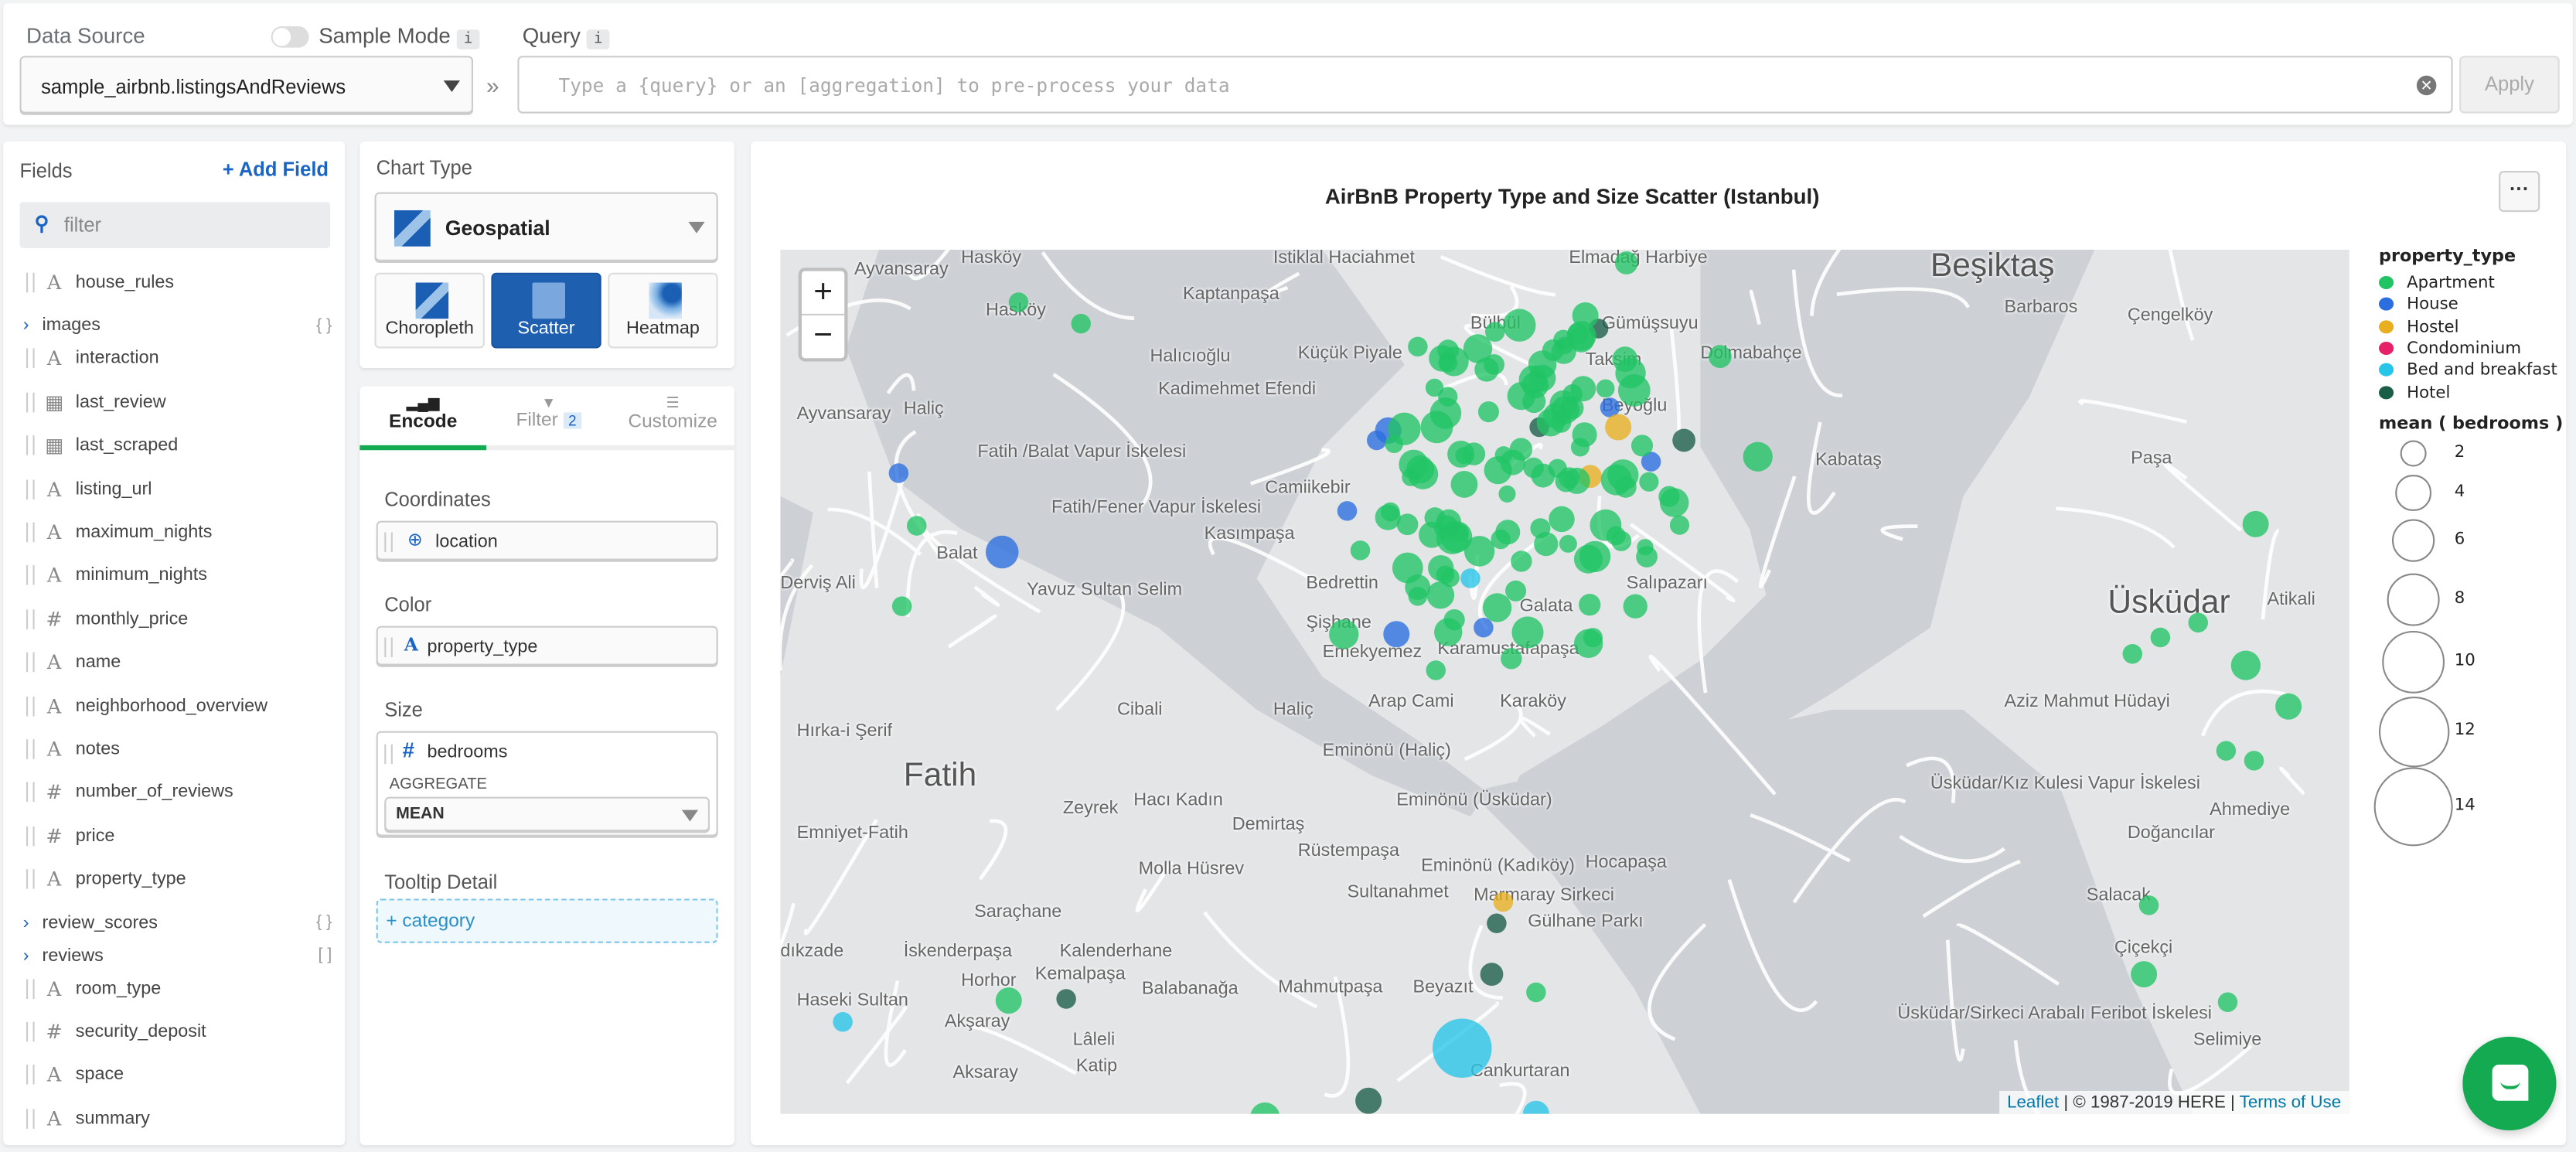 This screenshot has width=2576, height=1152. What do you see at coordinates (179, 402) in the screenshot?
I see `field-item: ▦ last_review` at bounding box center [179, 402].